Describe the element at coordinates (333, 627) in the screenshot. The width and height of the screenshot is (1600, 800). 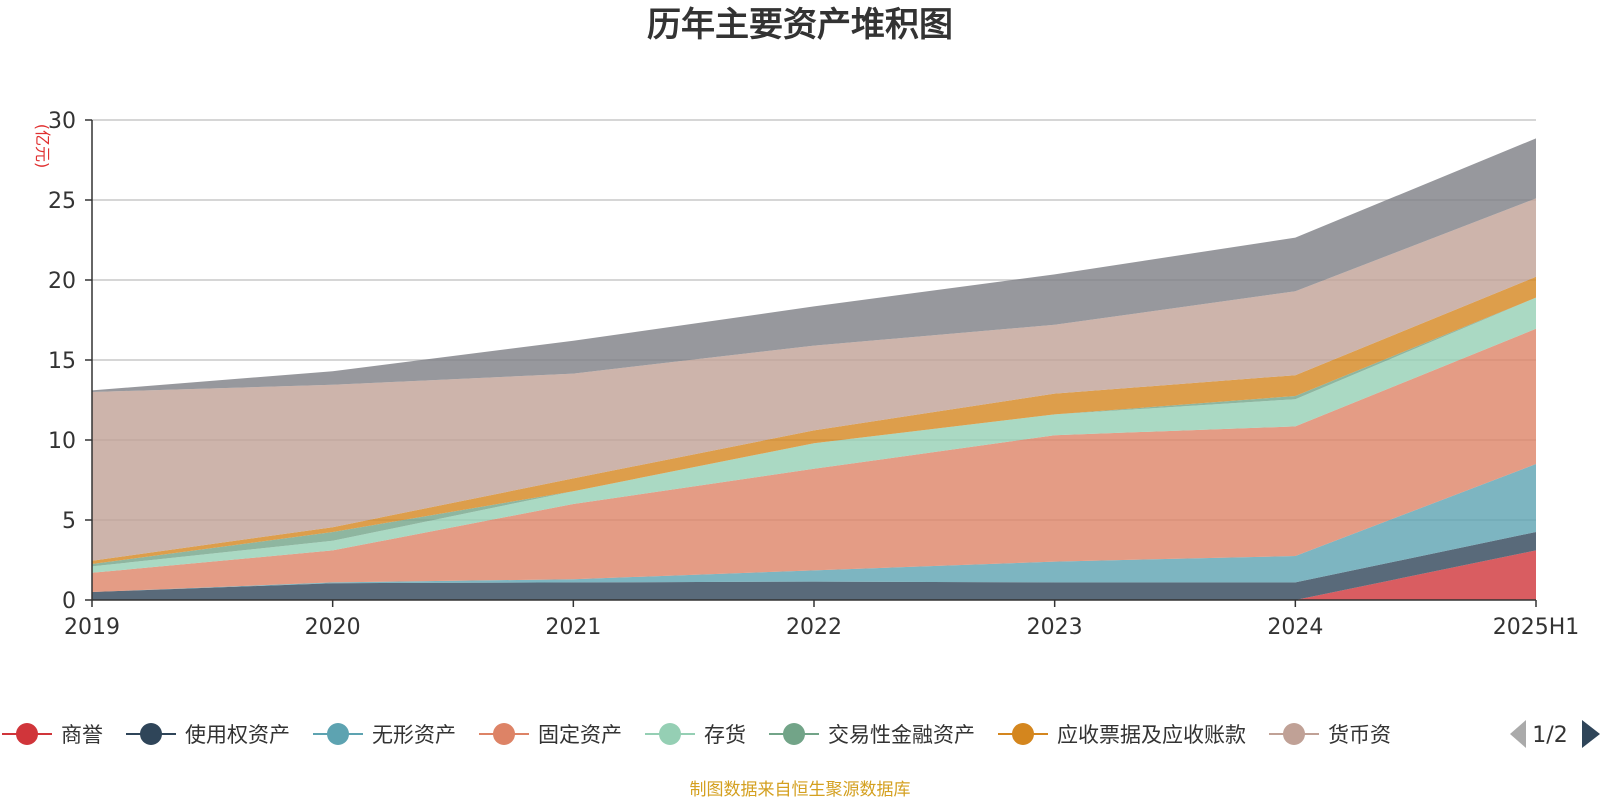
I see `x-tick-label: 2020` at that location.